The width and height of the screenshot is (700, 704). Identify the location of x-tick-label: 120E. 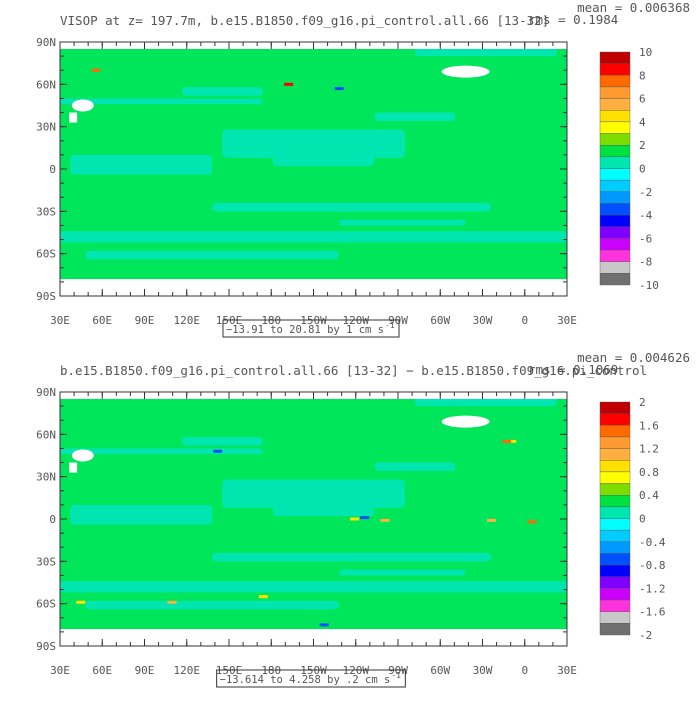
(187, 320).